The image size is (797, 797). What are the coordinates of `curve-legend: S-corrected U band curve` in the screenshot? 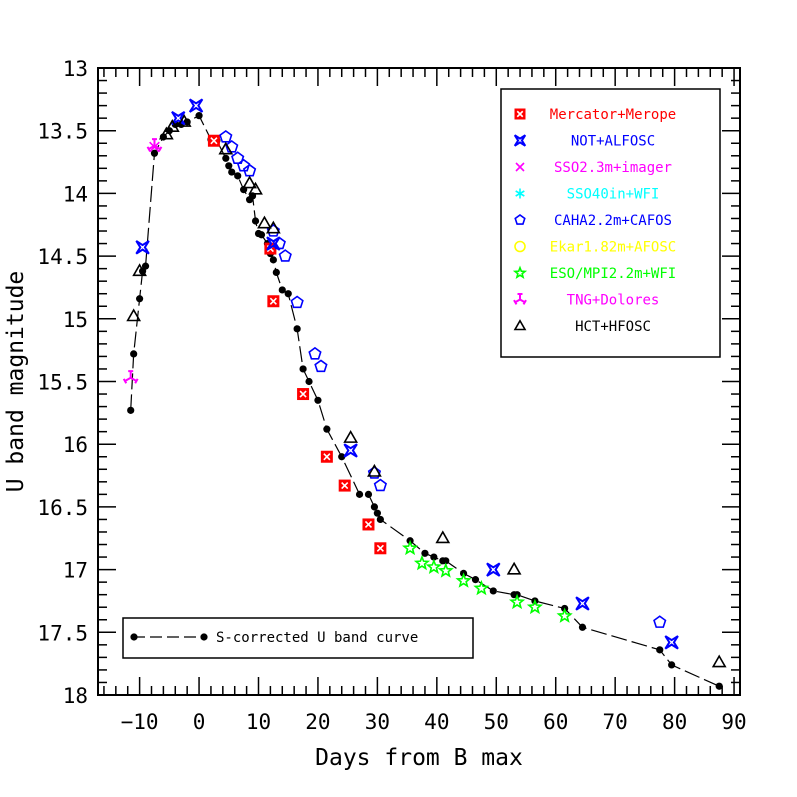 It's located at (298, 638).